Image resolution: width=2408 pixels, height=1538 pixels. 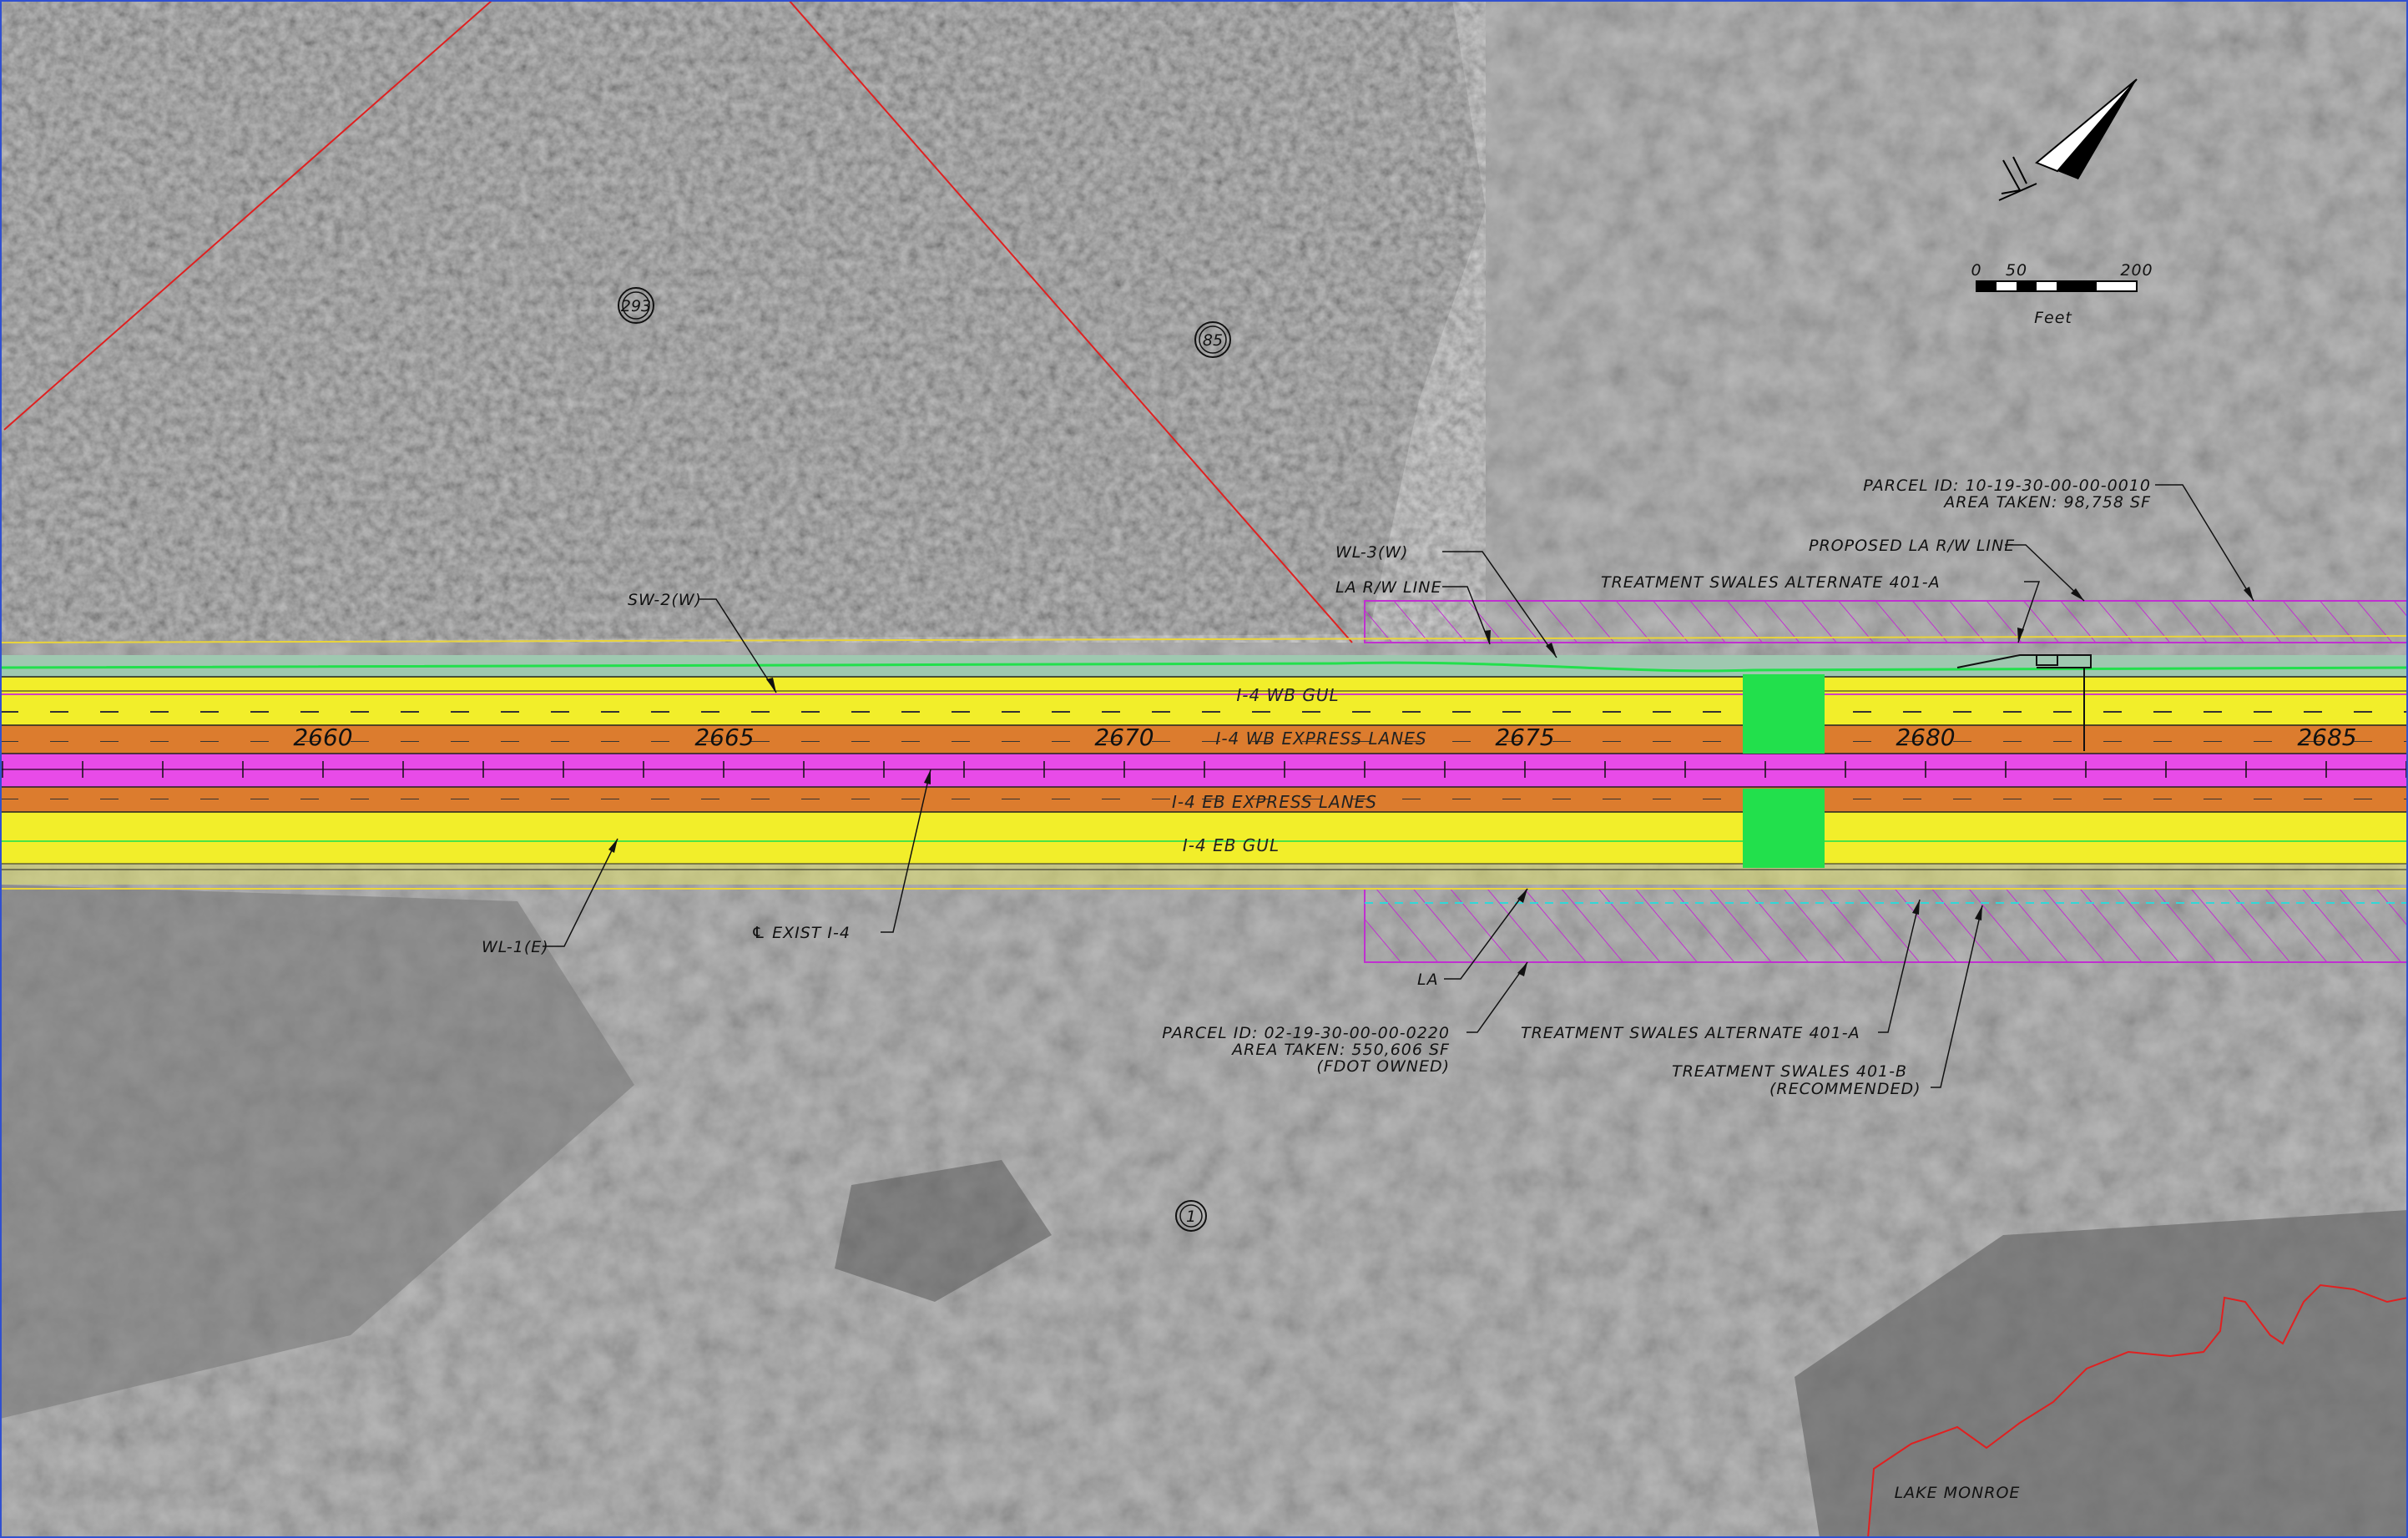 I want to click on parcel-marker-293: 293, so click(x=636, y=305).